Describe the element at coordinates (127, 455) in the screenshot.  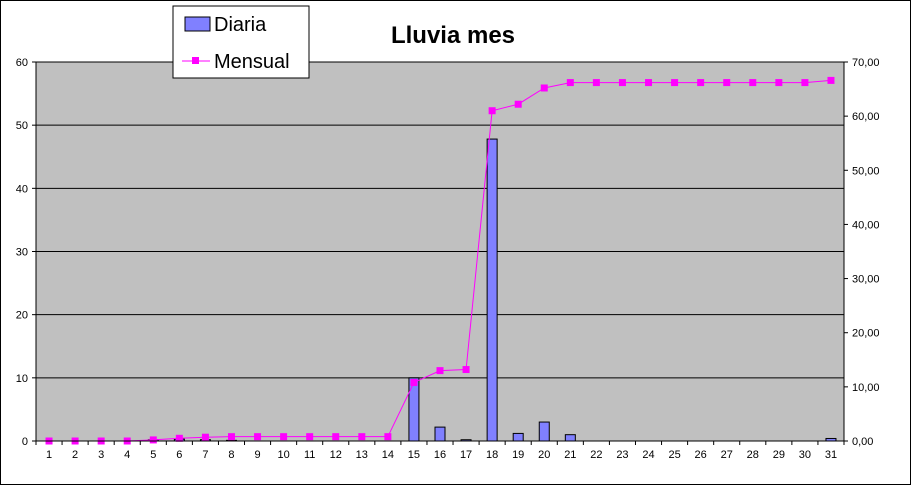
I see `x-tick-label: 4` at that location.